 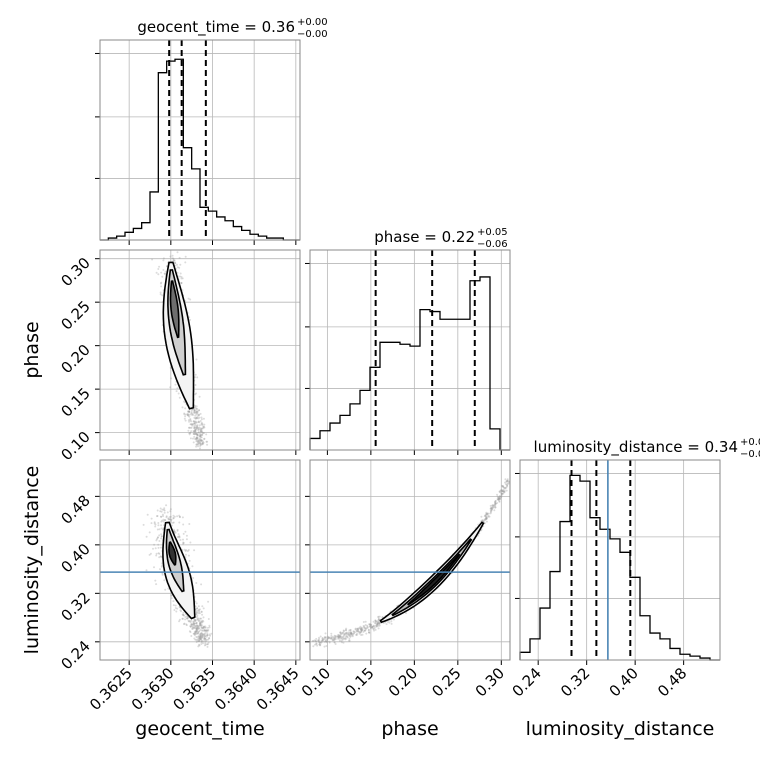 I want to click on hist-panel-luminosity_distance, so click(x=618, y=562).